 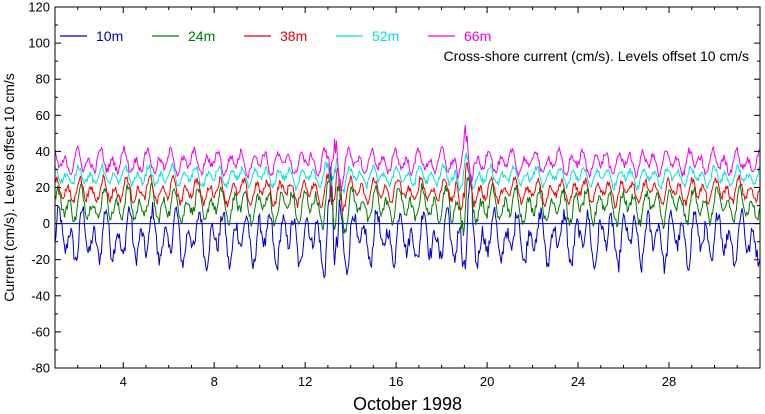 I want to click on y-tick-label: 60, so click(x=43, y=115).